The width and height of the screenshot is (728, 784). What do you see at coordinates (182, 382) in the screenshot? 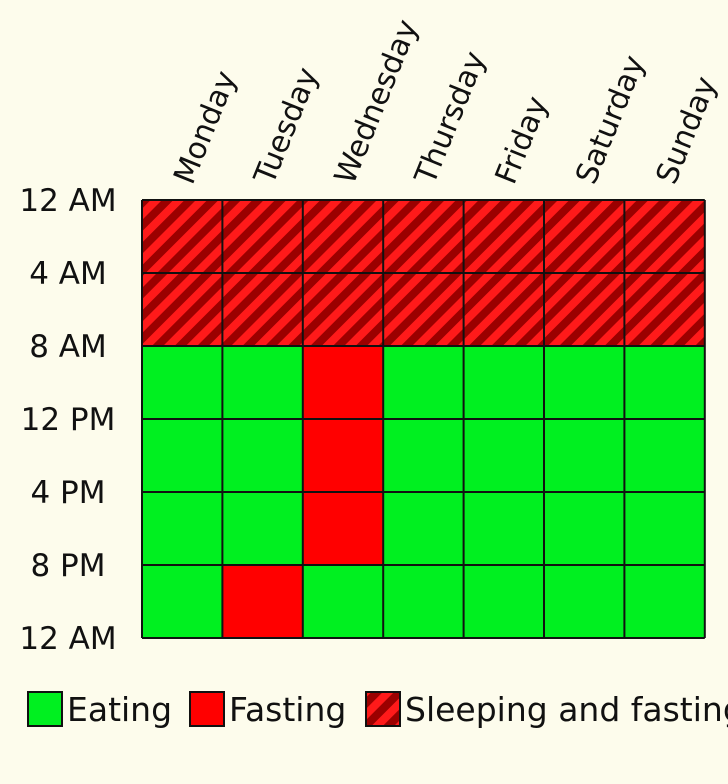
I see `cell-monday-2-eating` at bounding box center [182, 382].